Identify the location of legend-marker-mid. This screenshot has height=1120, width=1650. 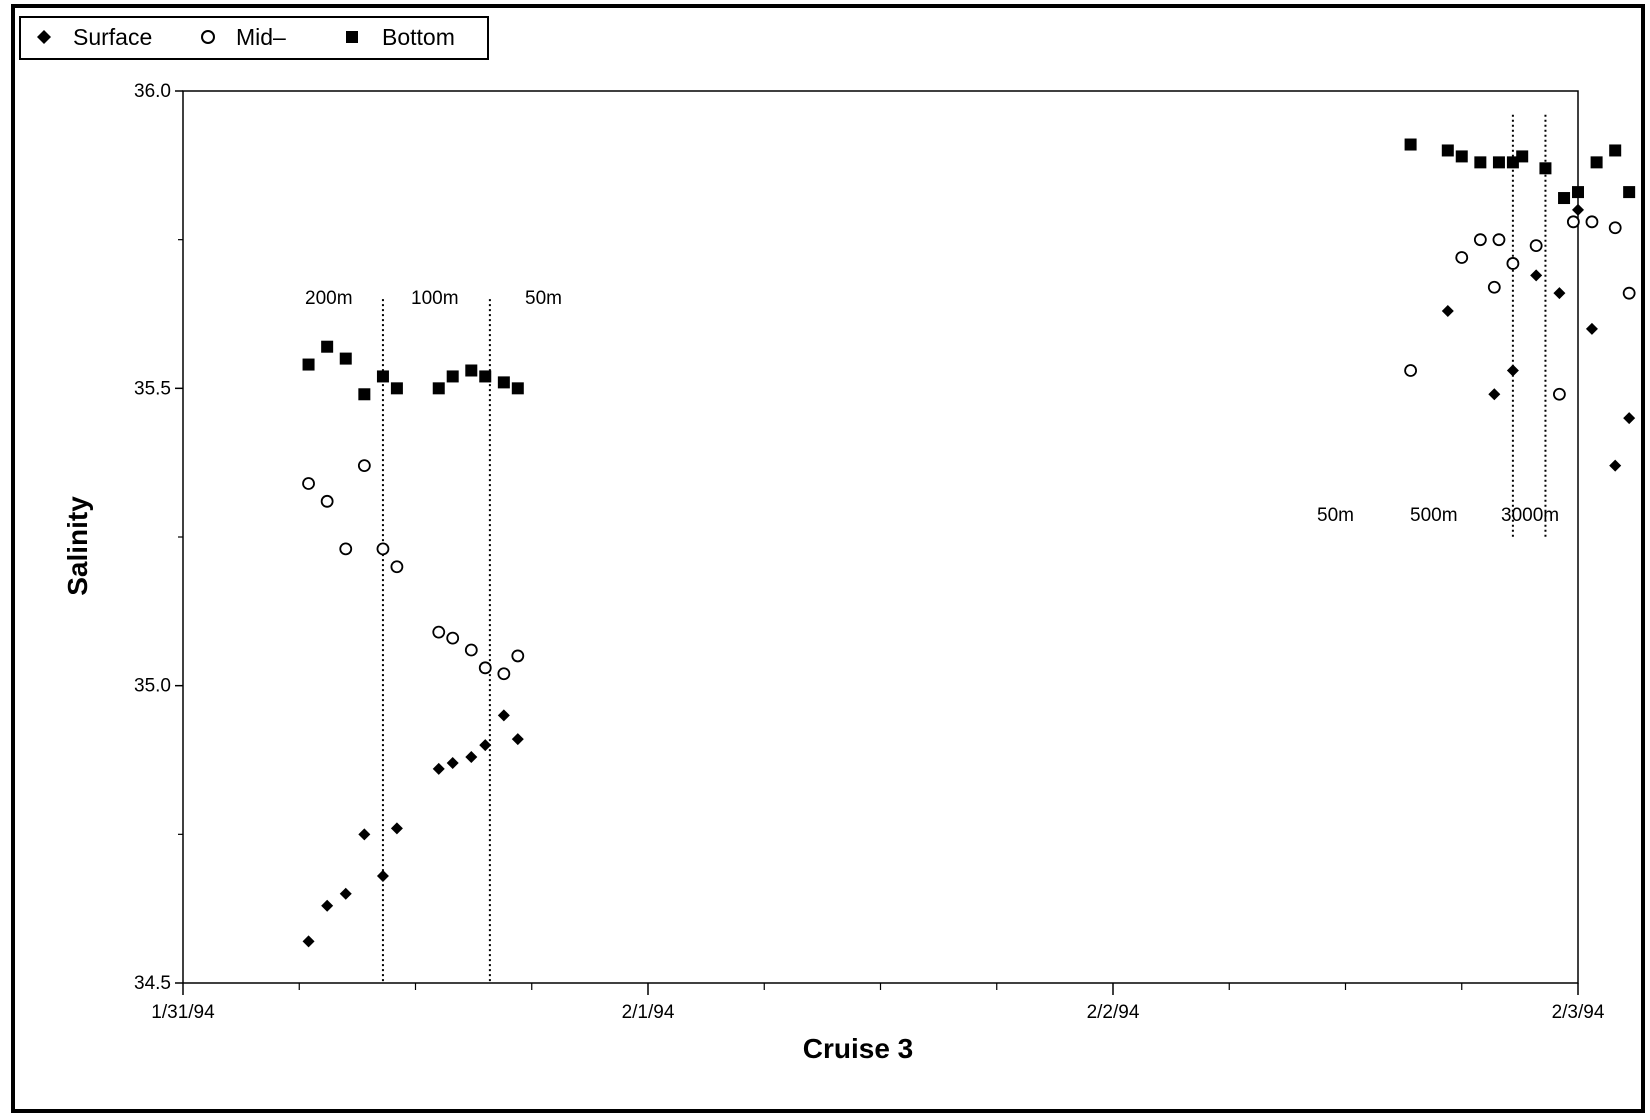
(208, 37).